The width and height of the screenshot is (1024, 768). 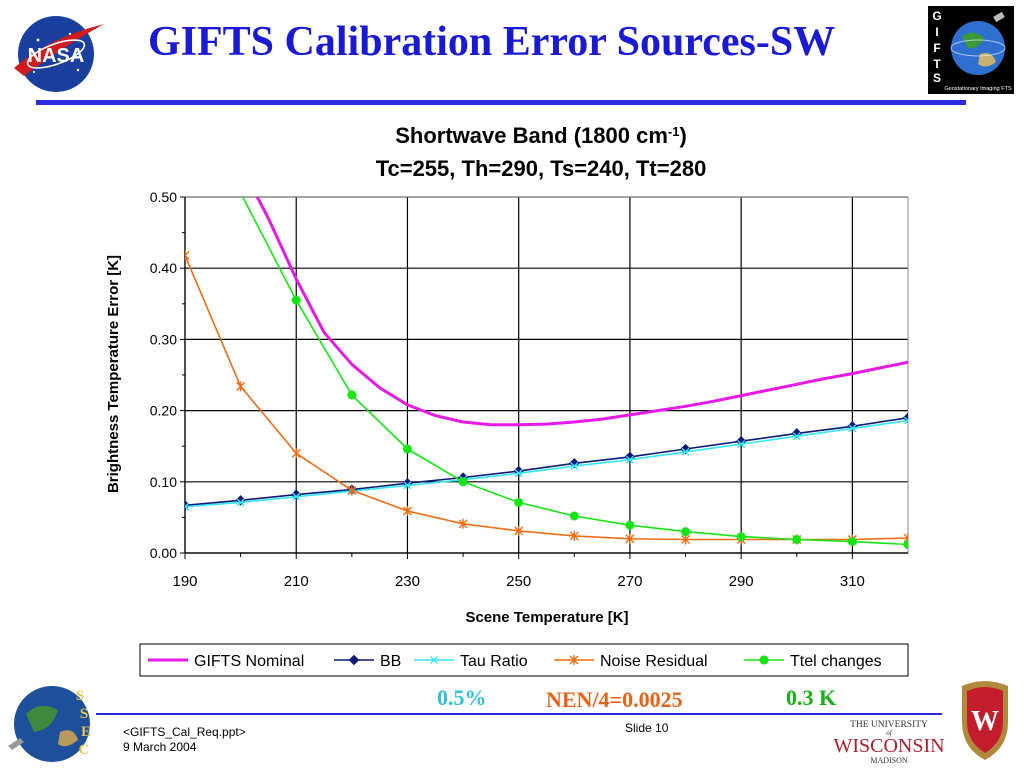 I want to click on series-line-tau-ratio, so click(x=546, y=463).